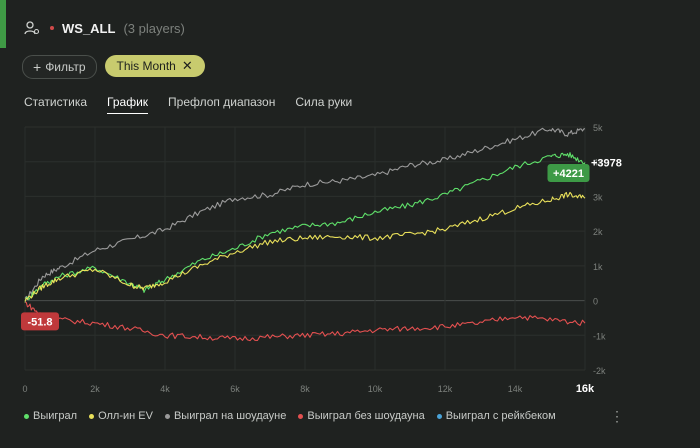 The height and width of the screenshot is (448, 700). Describe the element at coordinates (598, 163) in the screenshot. I see `y-tick-label: 4k` at that location.